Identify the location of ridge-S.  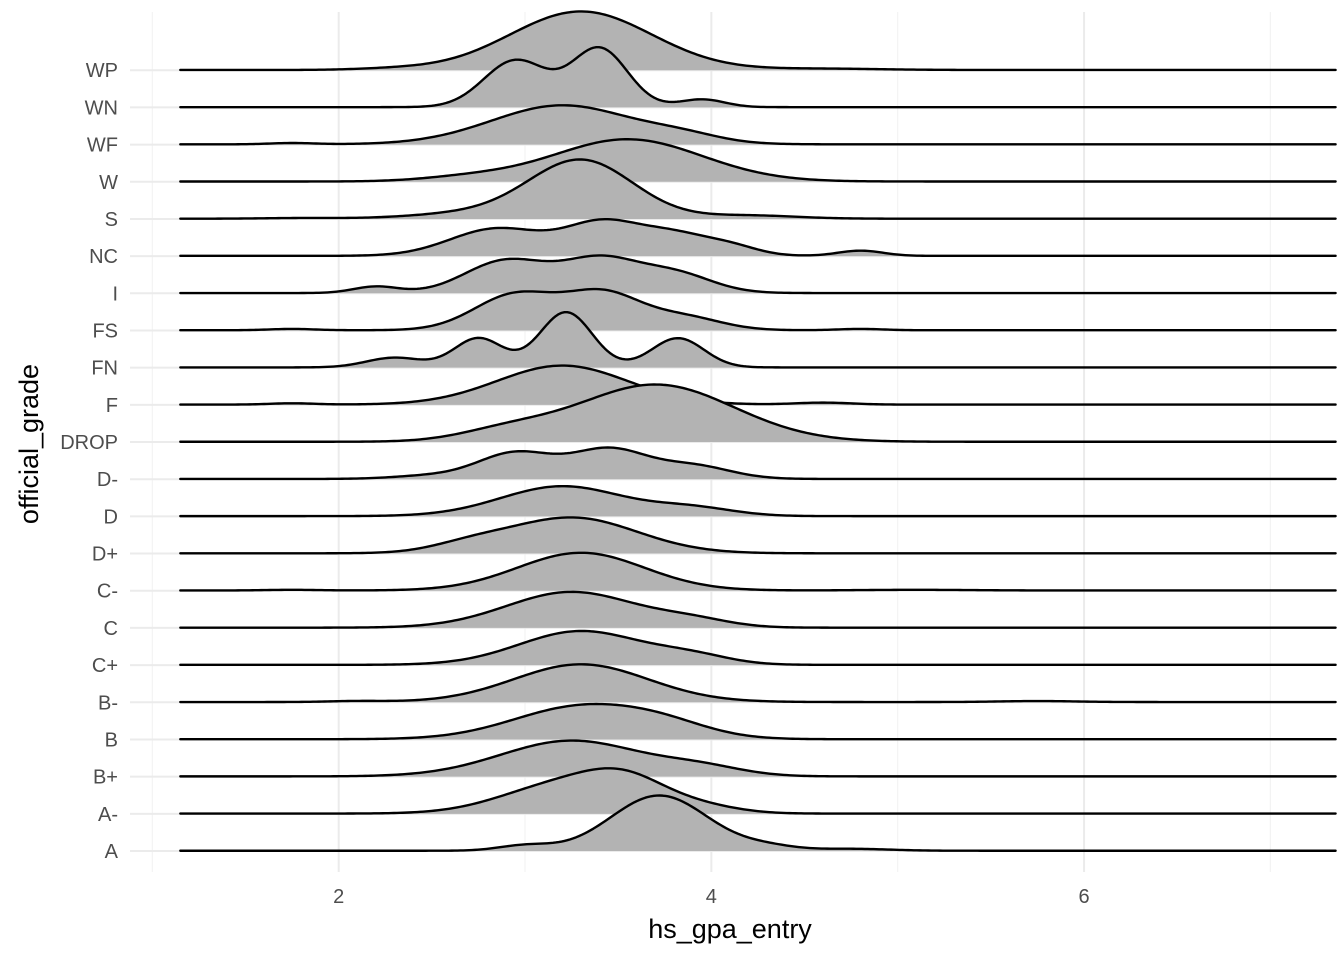
(758, 189).